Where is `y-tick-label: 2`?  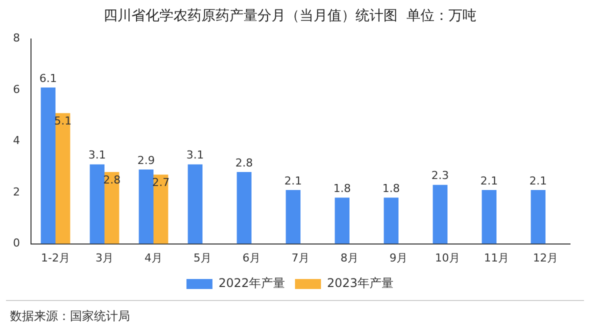 y-tick-label: 2 is located at coordinates (16, 191).